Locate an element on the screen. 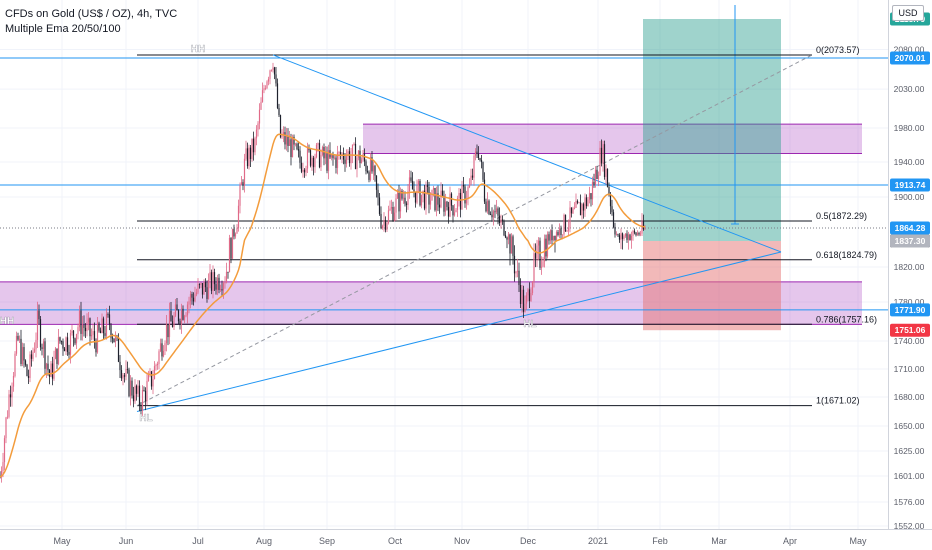 The height and width of the screenshot is (550, 932). y-tick-label: 1900.00 is located at coordinates (909, 197).